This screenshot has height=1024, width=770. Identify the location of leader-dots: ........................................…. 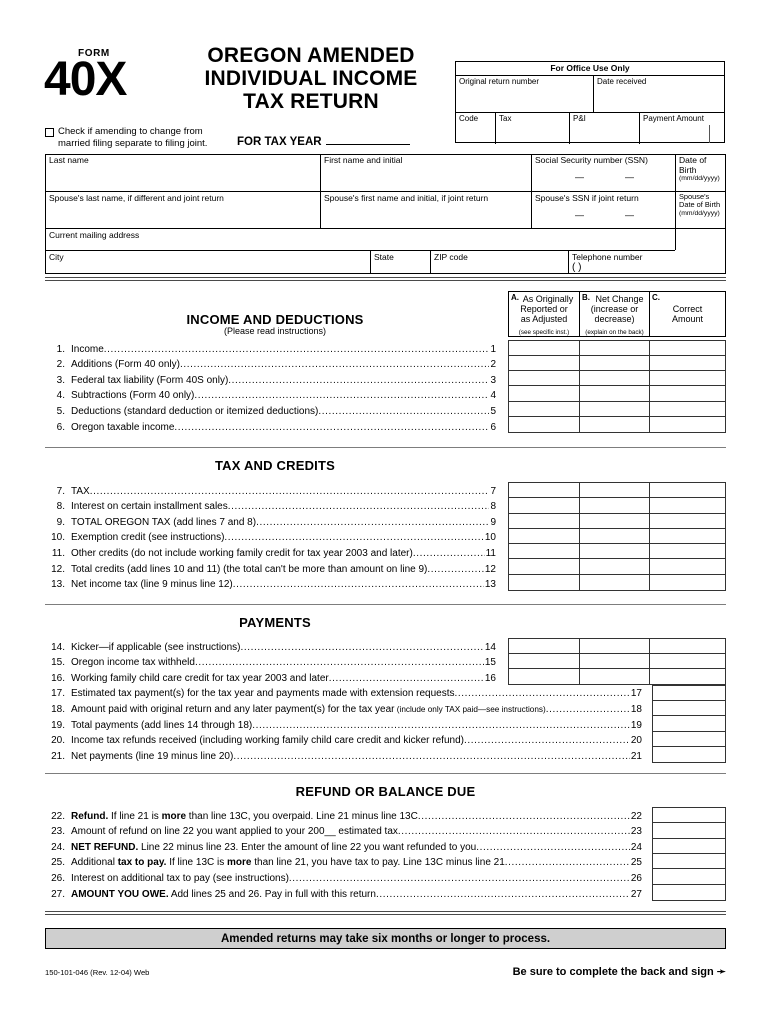
(587, 709).